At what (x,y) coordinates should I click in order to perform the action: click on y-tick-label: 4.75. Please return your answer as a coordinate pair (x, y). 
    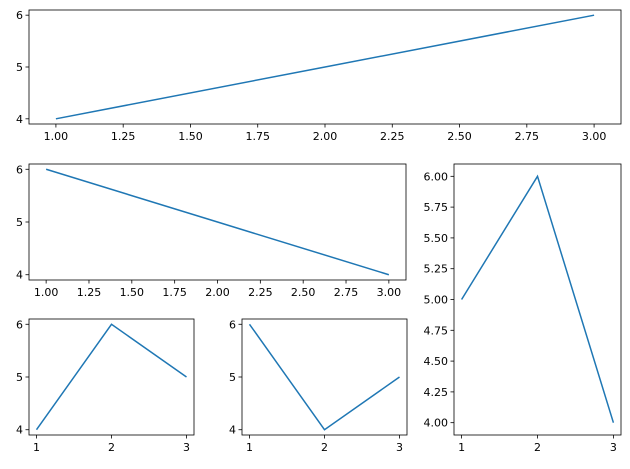
    Looking at the image, I should click on (436, 330).